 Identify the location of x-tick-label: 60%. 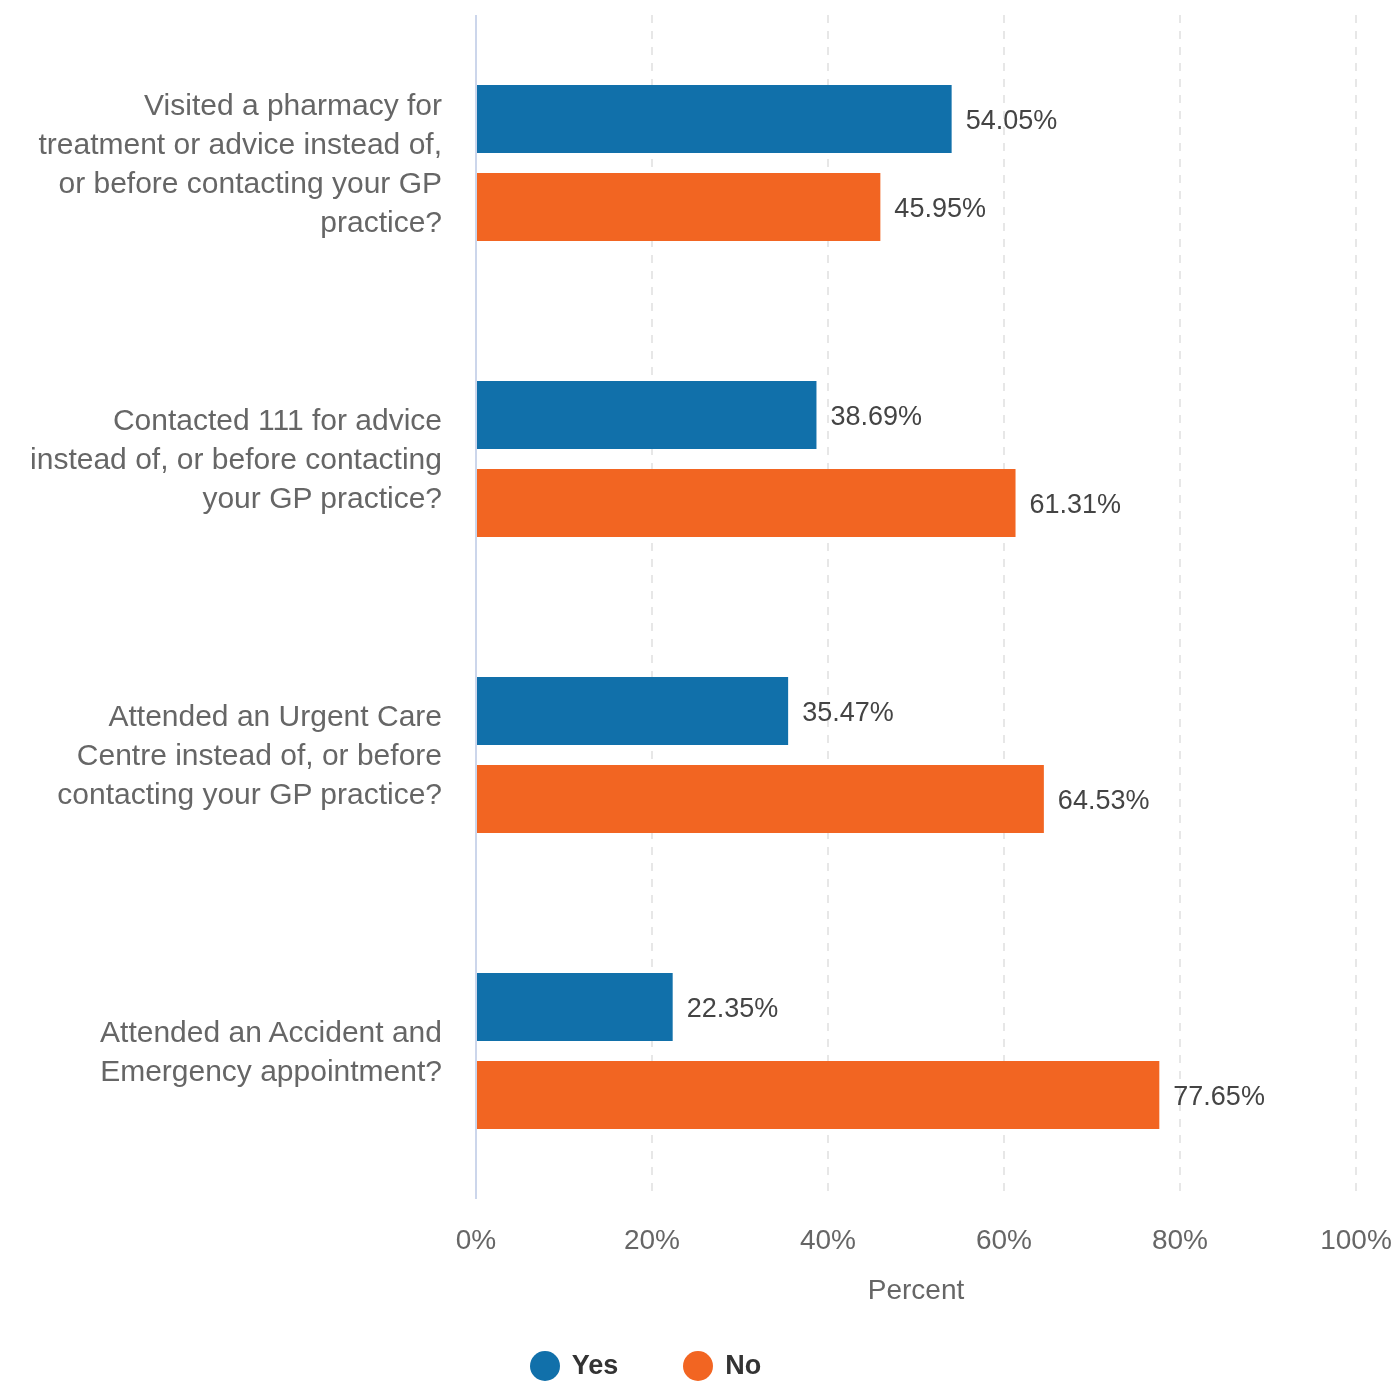
(1004, 1239).